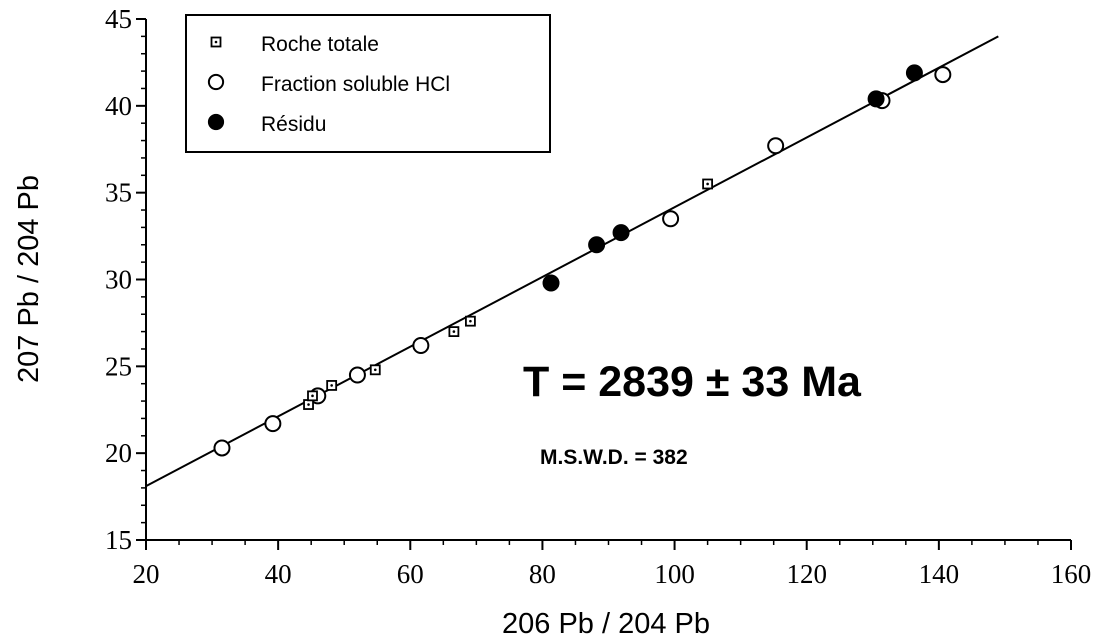  What do you see at coordinates (118, 280) in the screenshot?
I see `y-tick-label: 30` at bounding box center [118, 280].